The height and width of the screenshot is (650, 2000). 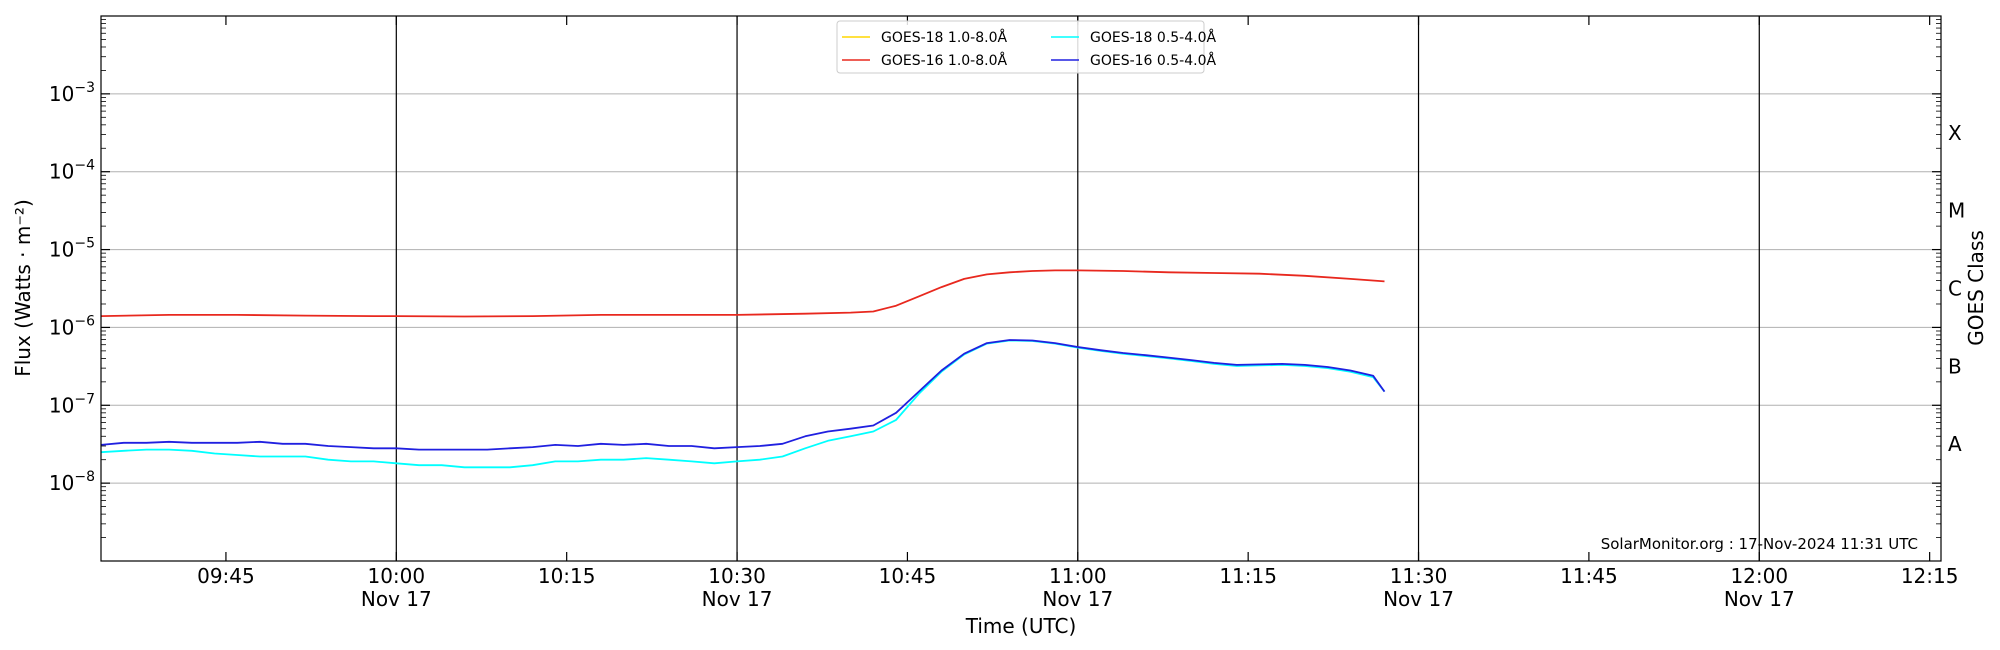 What do you see at coordinates (1419, 576) in the screenshot?
I see `x-tick-label-7: 11:30` at bounding box center [1419, 576].